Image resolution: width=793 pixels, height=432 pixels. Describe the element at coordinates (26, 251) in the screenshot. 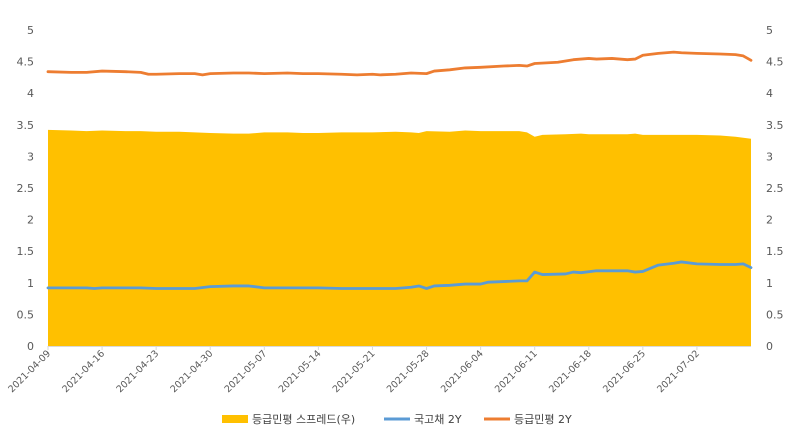

I see `y-tick-left: 1.5` at that location.